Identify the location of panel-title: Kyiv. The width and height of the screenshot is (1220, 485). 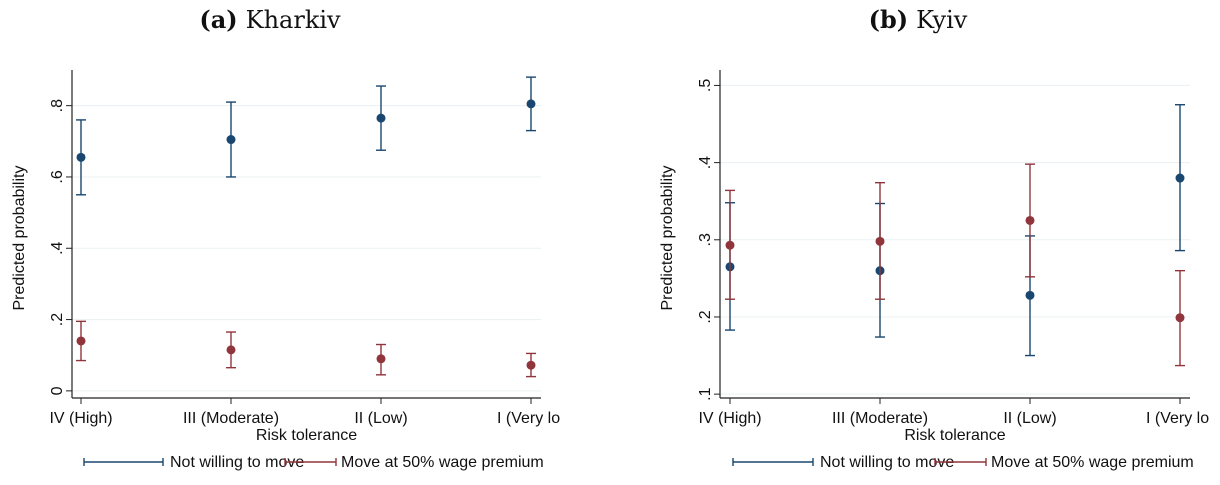
(942, 20).